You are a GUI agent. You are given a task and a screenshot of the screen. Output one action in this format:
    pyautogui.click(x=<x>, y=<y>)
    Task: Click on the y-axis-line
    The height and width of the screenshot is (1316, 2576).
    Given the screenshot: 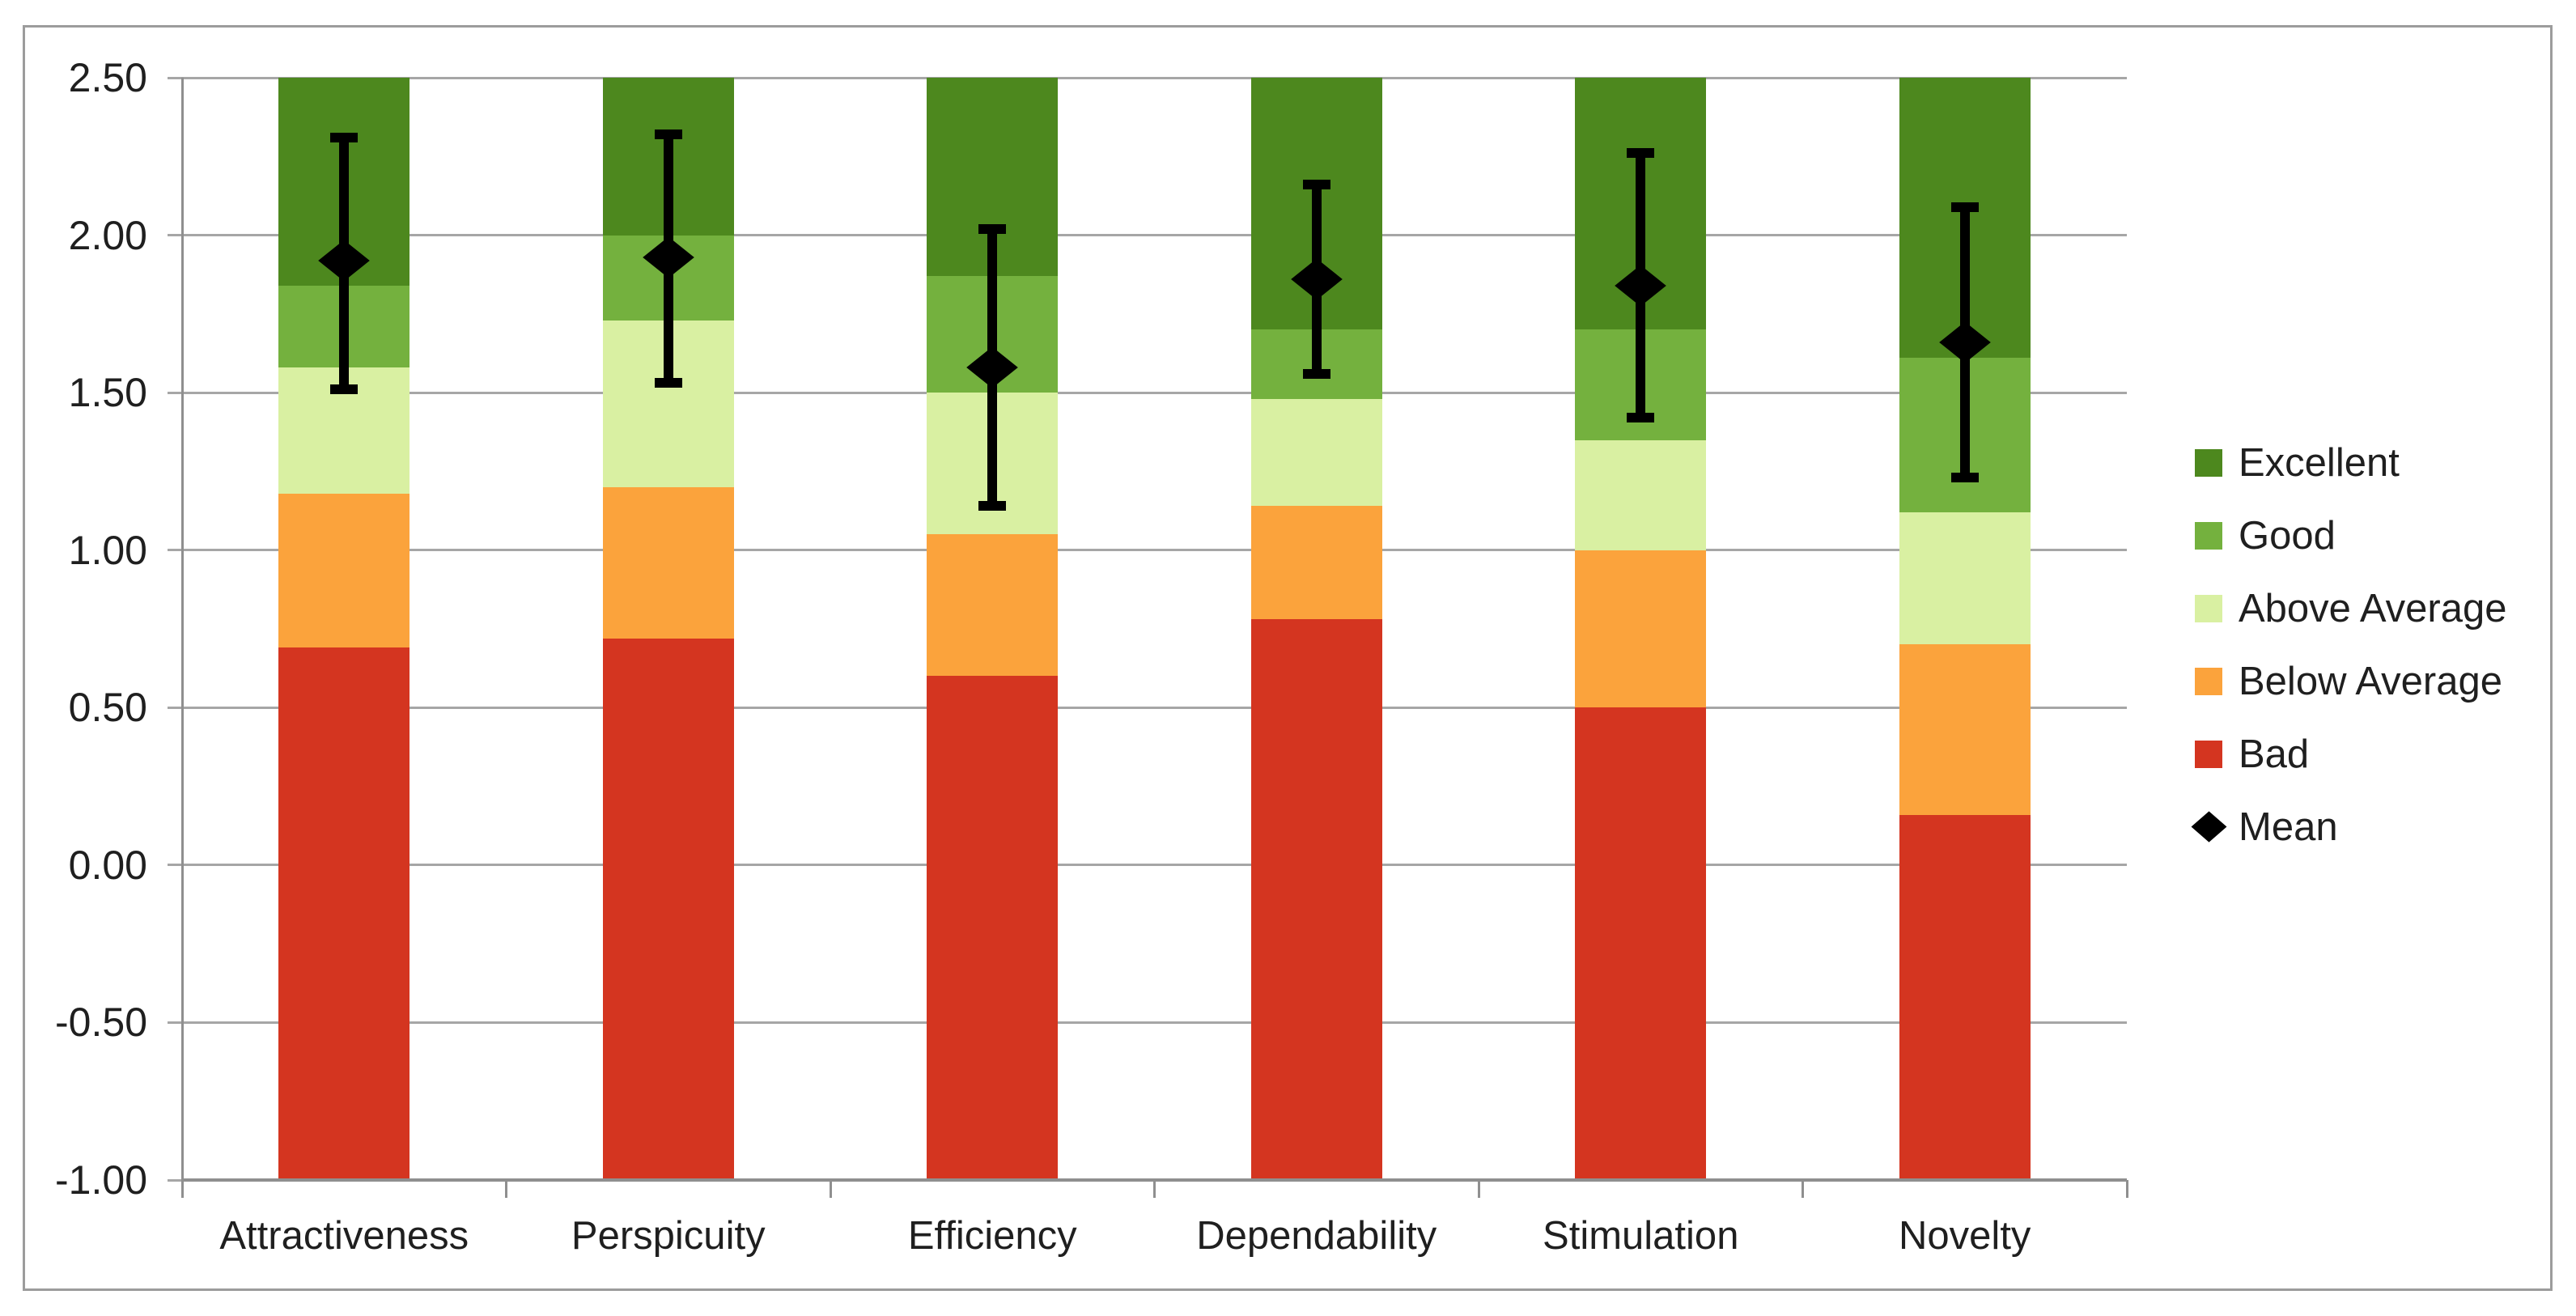 What is the action you would take?
    pyautogui.click(x=182, y=638)
    